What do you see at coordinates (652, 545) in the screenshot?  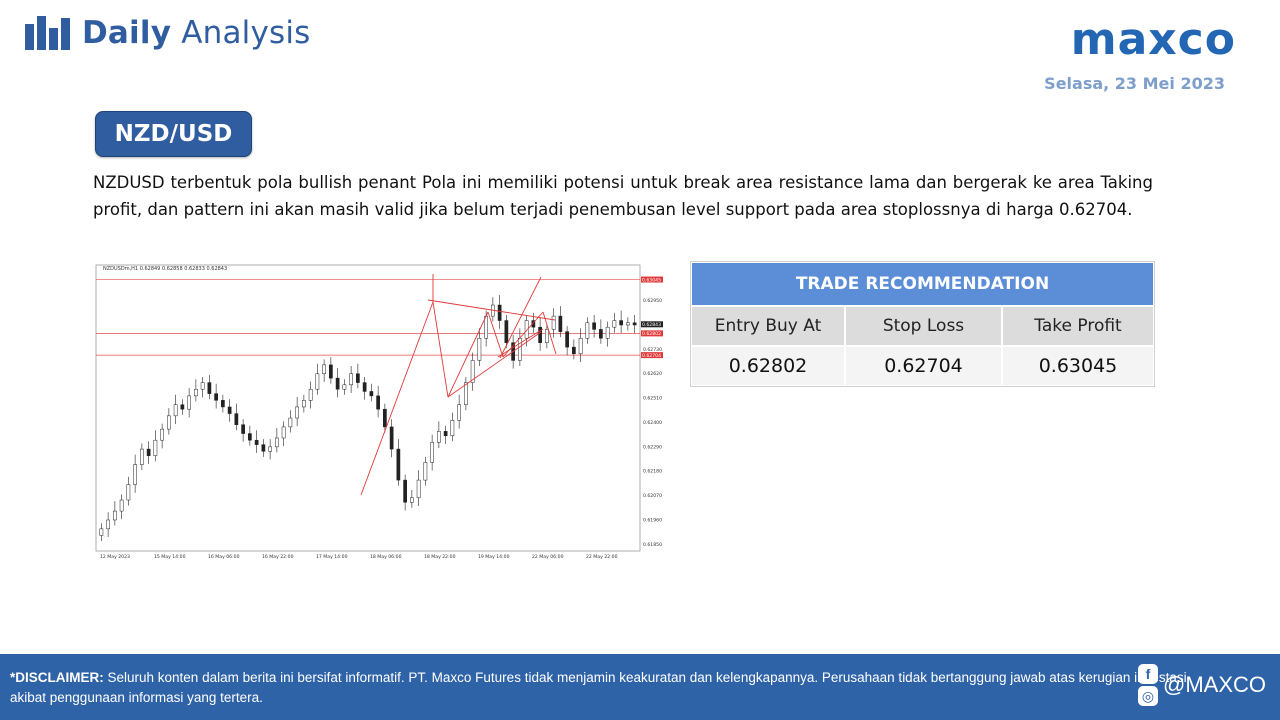 I see `y-tick-label: 0.61850` at bounding box center [652, 545].